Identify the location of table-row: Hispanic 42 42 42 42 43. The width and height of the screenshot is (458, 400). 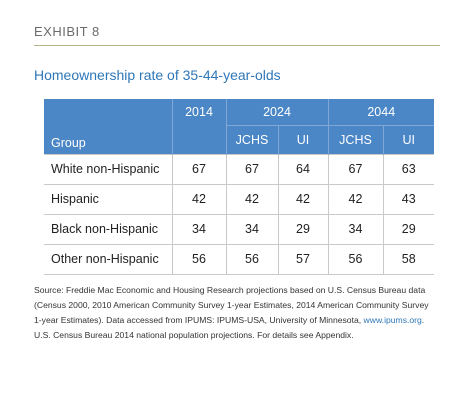
(239, 198).